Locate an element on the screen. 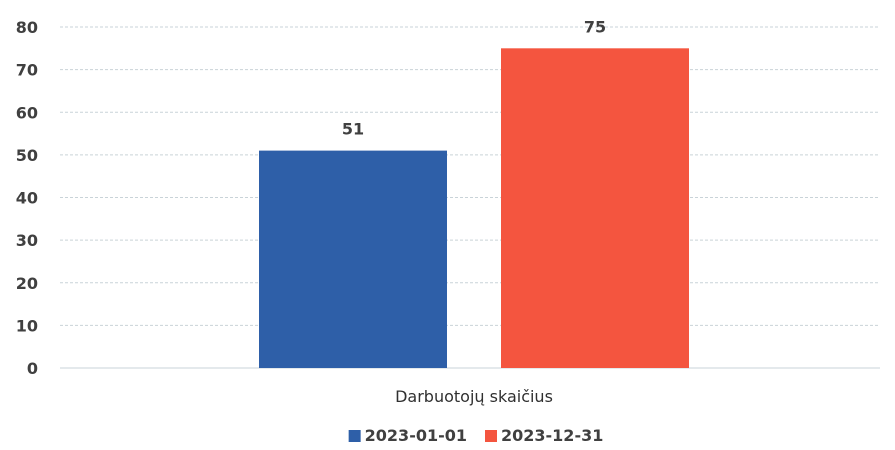 This screenshot has height=450, width=895. legend-label: 2023-01-01 is located at coordinates (416, 435).